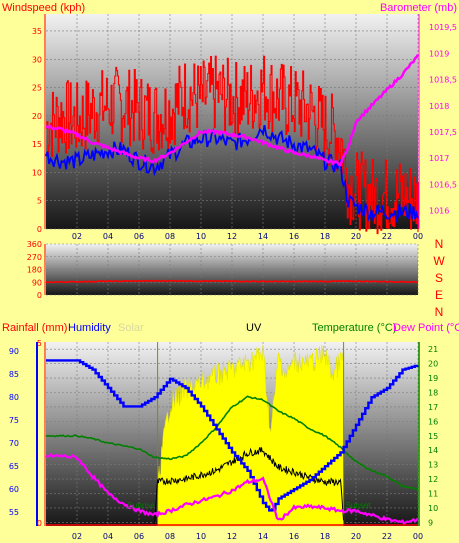 This screenshot has width=459, height=543. I want to click on rain-ticks: 05, so click(39, 433).